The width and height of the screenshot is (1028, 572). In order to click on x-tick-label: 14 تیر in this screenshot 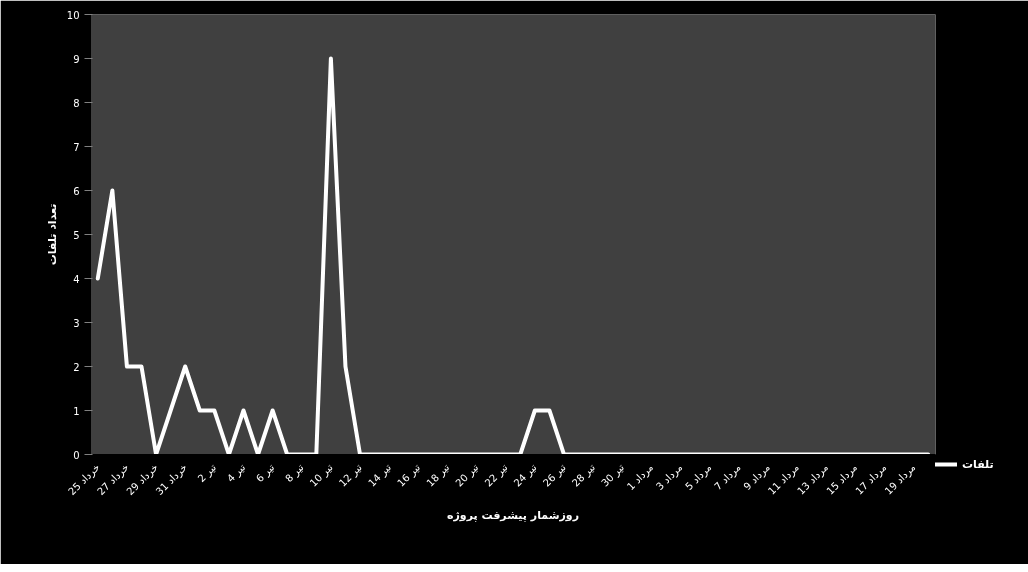, I will do `click(380, 475)`.